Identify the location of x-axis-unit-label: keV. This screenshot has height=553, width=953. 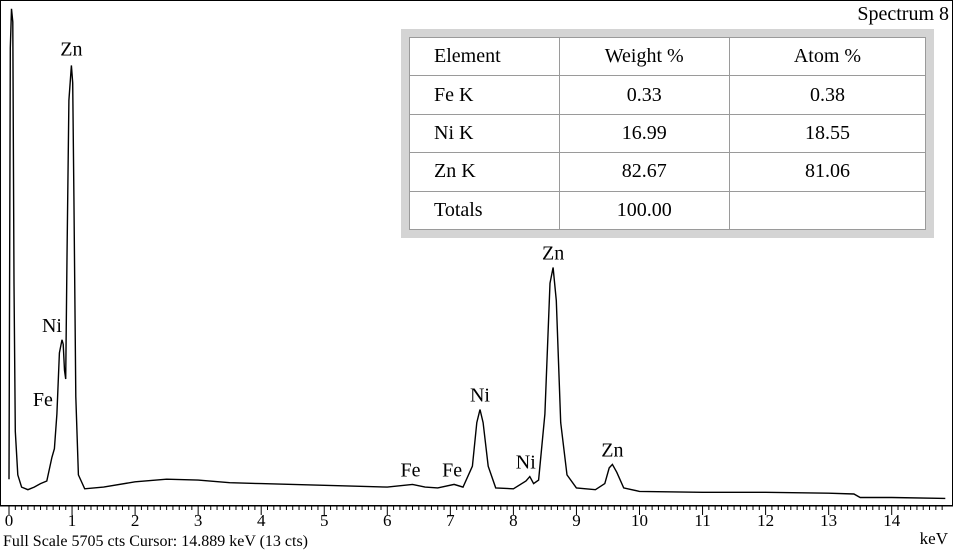
(934, 538).